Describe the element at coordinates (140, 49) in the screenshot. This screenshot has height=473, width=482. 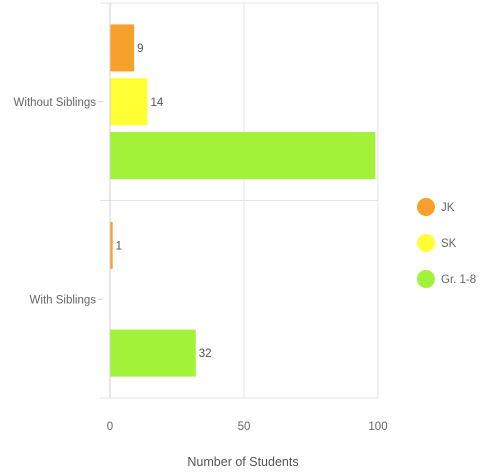
I see `data-label: 9` at that location.